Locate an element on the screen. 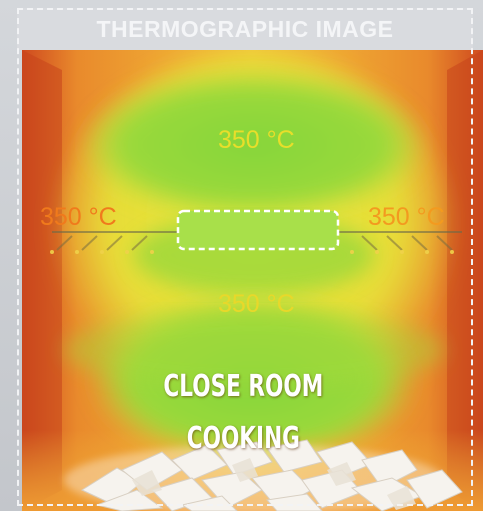 The image size is (483, 511). page-title: THERMOGRAPHIC IMAGE is located at coordinates (245, 28).